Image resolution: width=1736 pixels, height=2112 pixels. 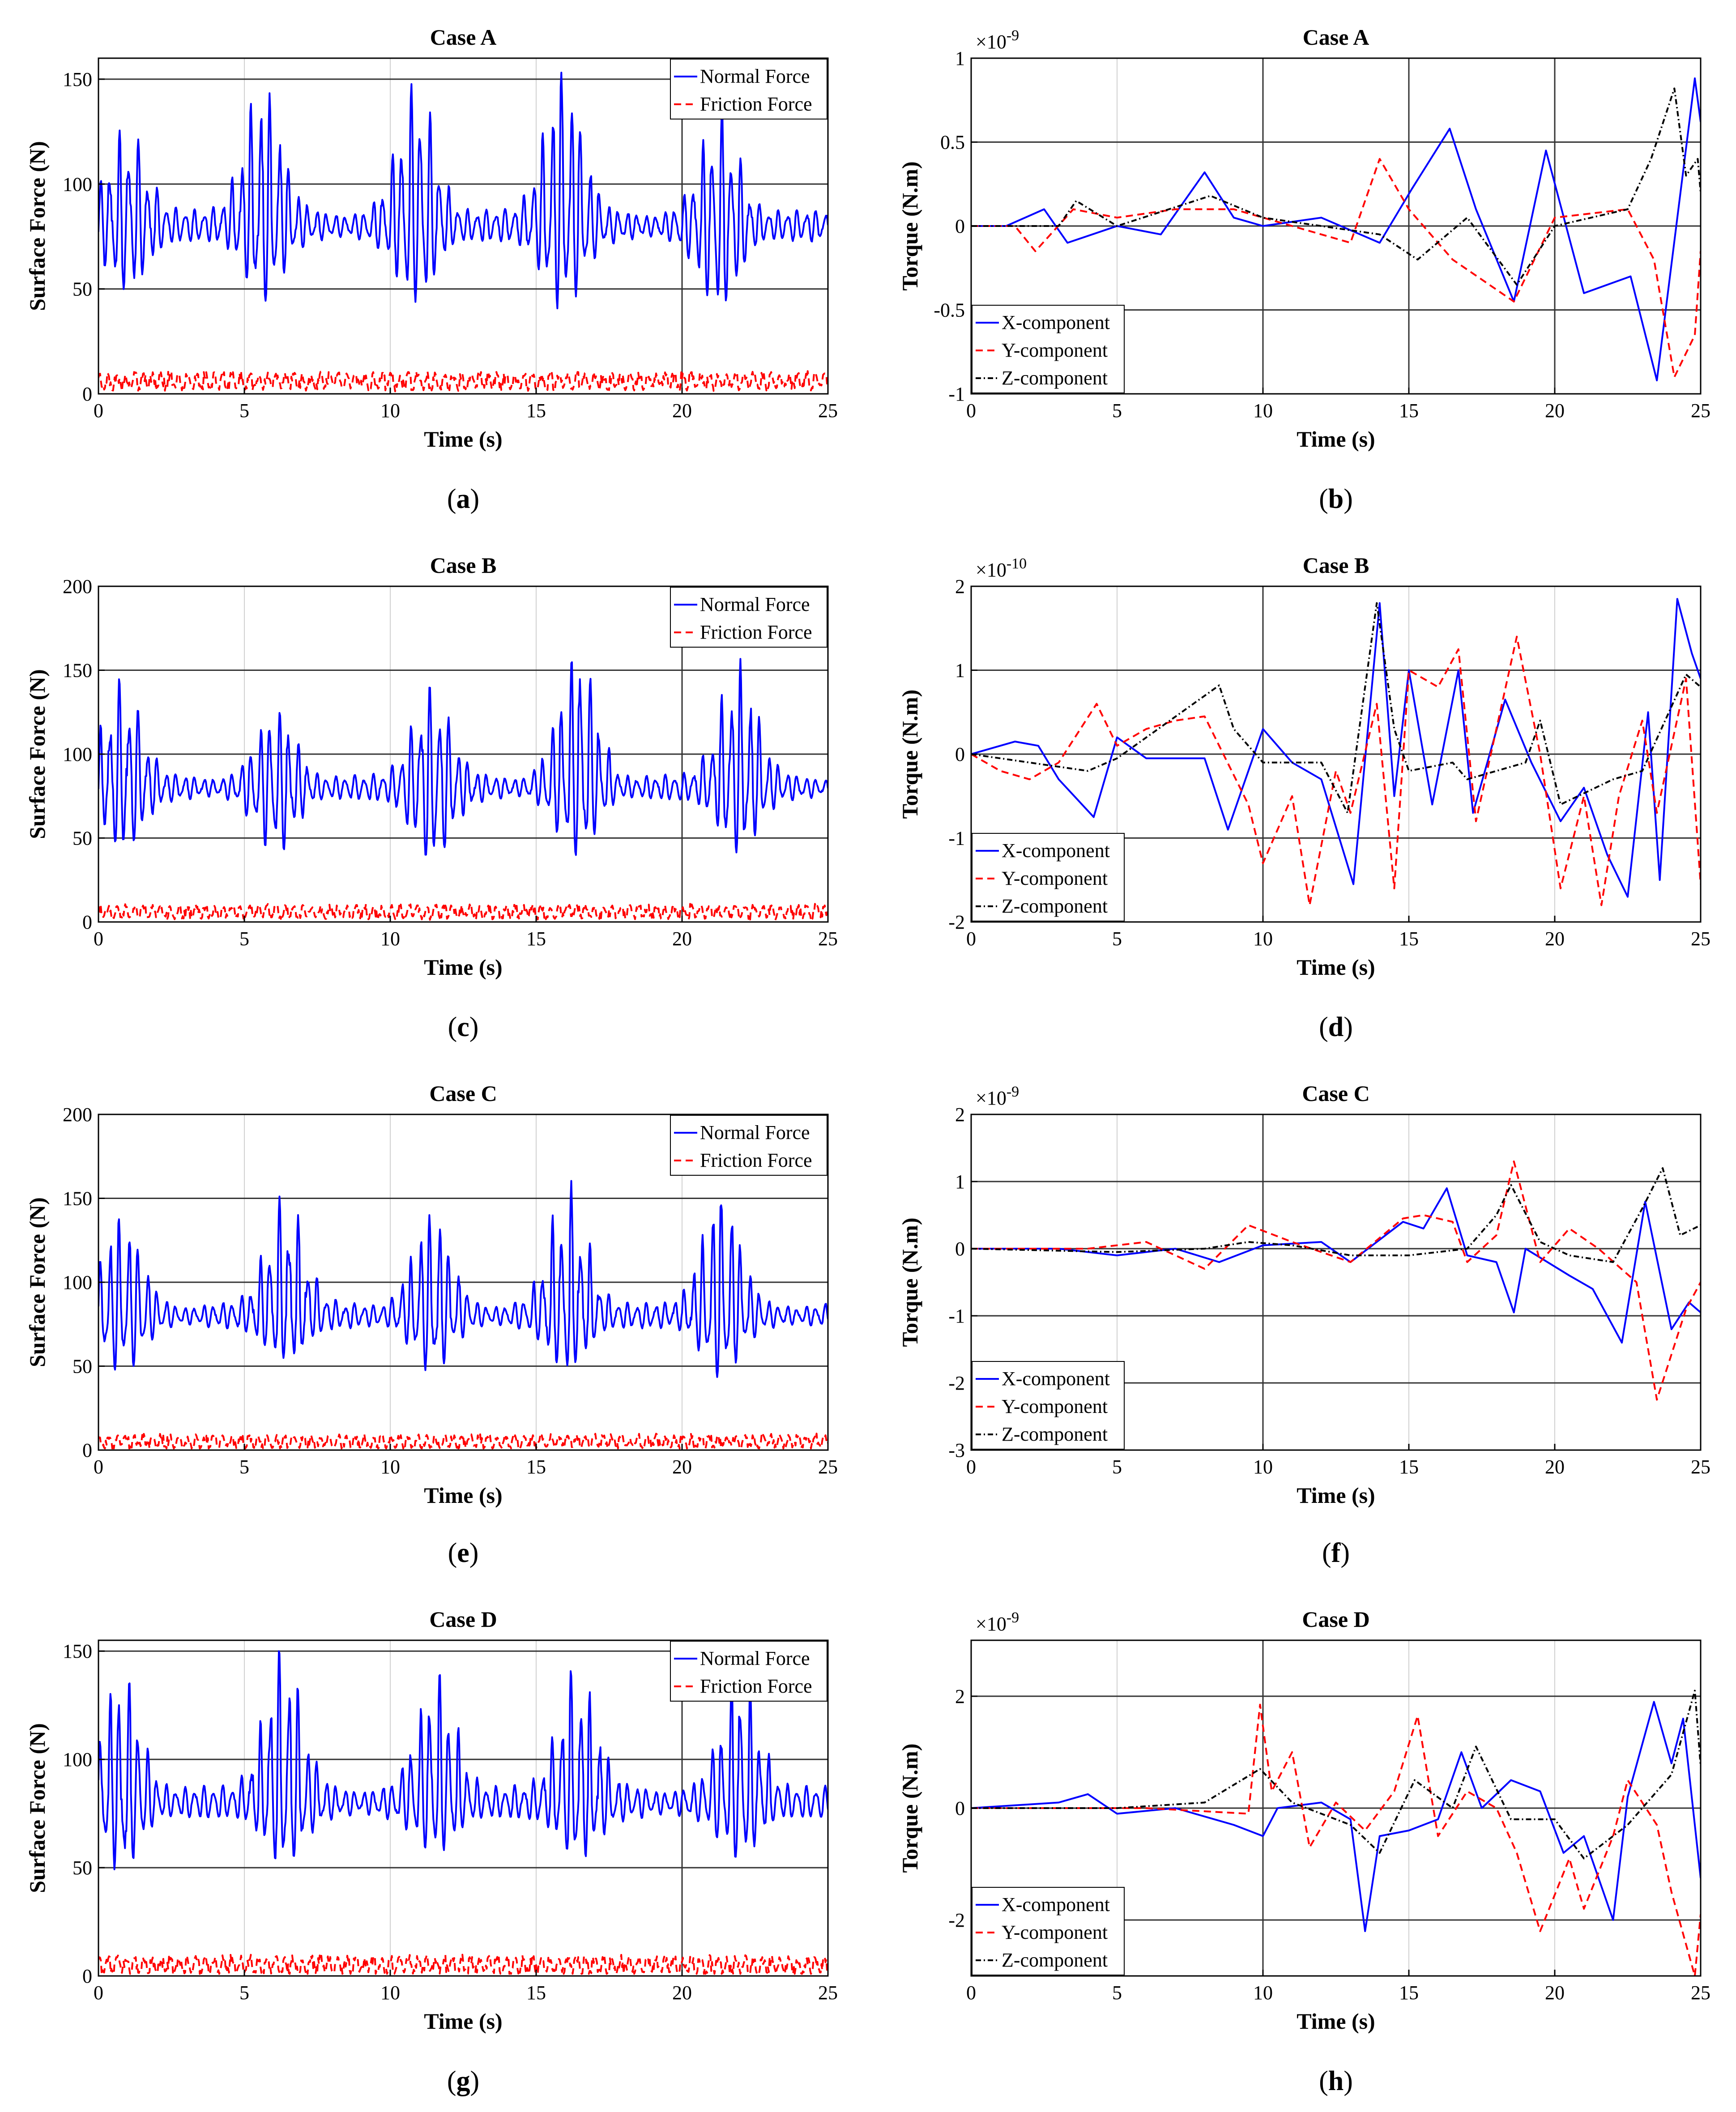 I want to click on y-tick-label: 150, so click(x=77, y=79).